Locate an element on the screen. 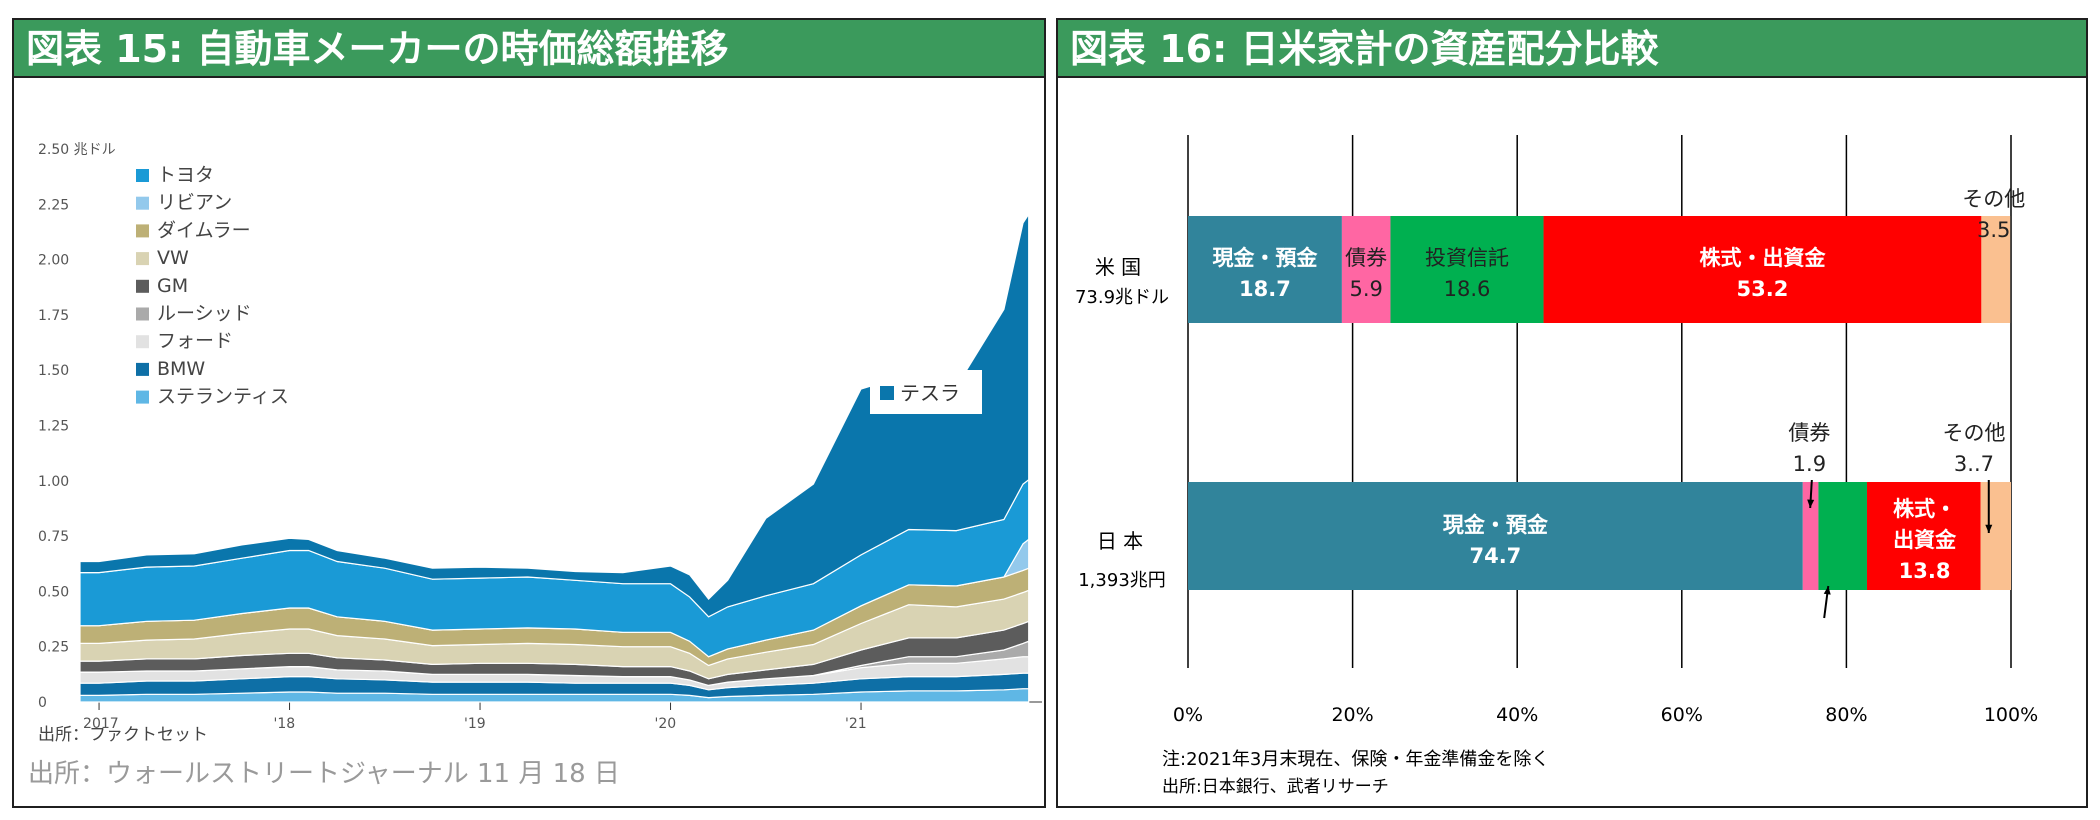  x-tick-label: 80% is located at coordinates (1846, 715).